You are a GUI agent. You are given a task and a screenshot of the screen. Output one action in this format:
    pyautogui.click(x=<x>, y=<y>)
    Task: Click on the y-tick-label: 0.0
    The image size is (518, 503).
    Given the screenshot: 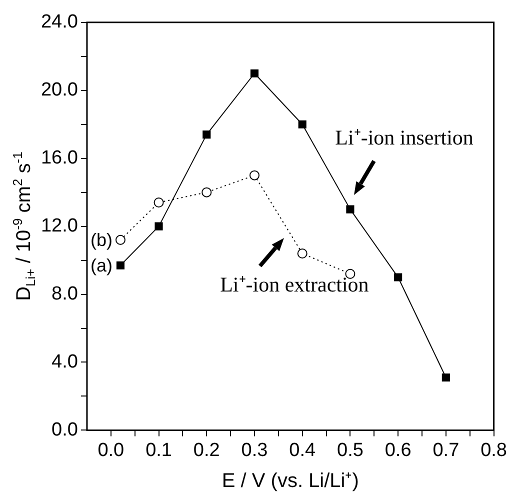 What is the action you would take?
    pyautogui.click(x=65, y=429)
    